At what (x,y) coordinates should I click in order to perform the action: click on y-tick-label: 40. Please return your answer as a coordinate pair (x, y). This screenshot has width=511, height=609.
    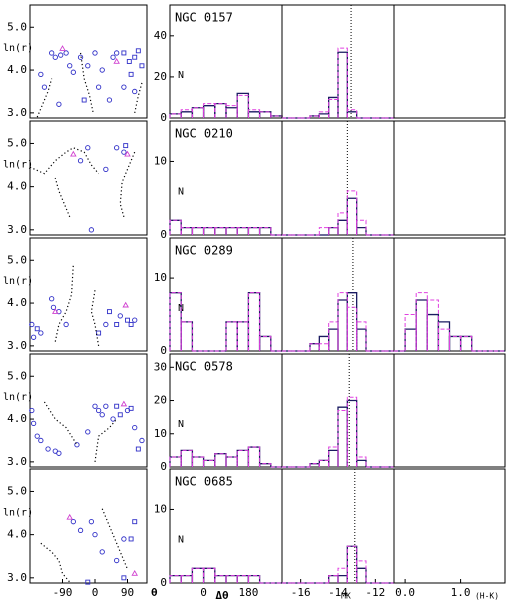
    Looking at the image, I should click on (160, 35).